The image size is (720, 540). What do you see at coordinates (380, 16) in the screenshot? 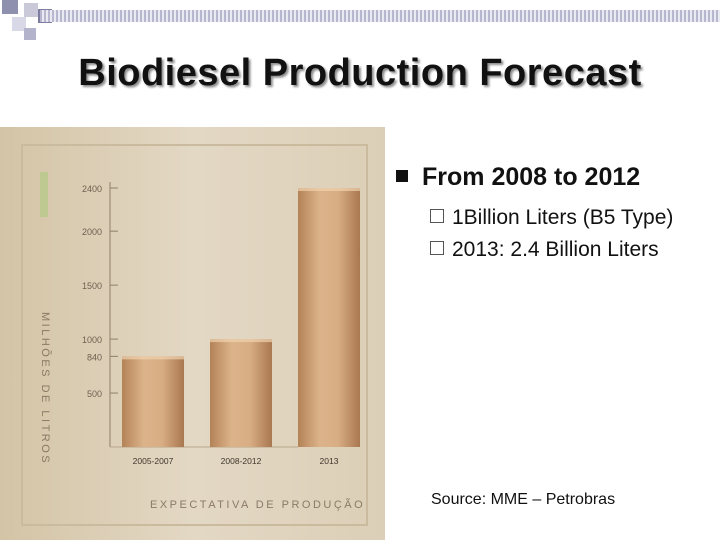
I see `header-rule` at bounding box center [380, 16].